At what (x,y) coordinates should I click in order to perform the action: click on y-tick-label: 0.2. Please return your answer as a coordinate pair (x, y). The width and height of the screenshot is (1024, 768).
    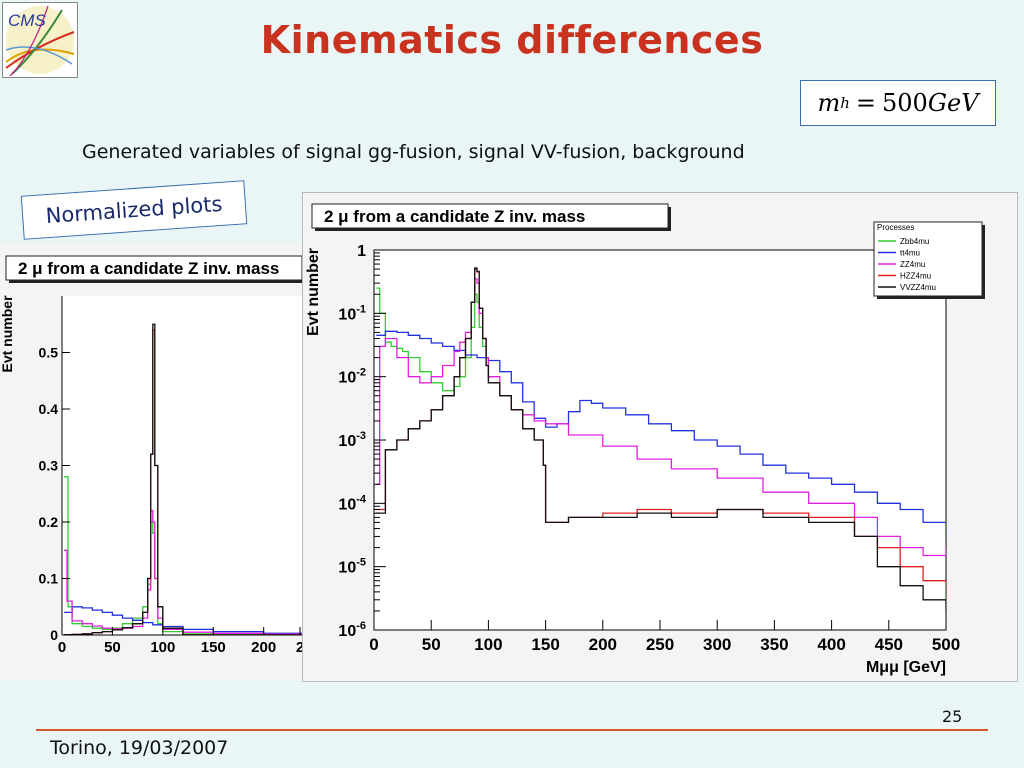
    Looking at the image, I should click on (49, 522).